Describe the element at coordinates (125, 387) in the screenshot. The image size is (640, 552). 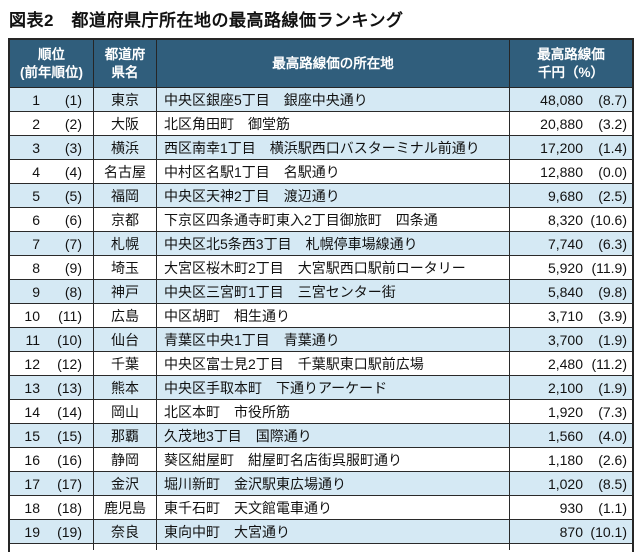
I see `prefecture-name: 熊本` at that location.